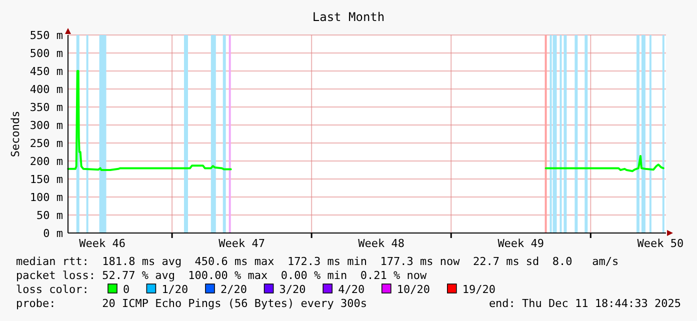 This screenshot has height=321, width=697. What do you see at coordinates (241, 243) in the screenshot?
I see `x-tick-label: Week 47` at bounding box center [241, 243].